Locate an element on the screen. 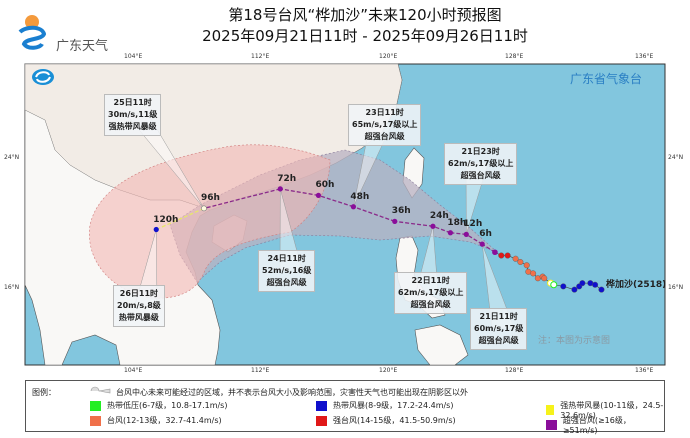 The width and height of the screenshot is (690, 438). forecast-info-box: 23日11时 65m/s,17级以上 超强台风级 is located at coordinates (385, 125).